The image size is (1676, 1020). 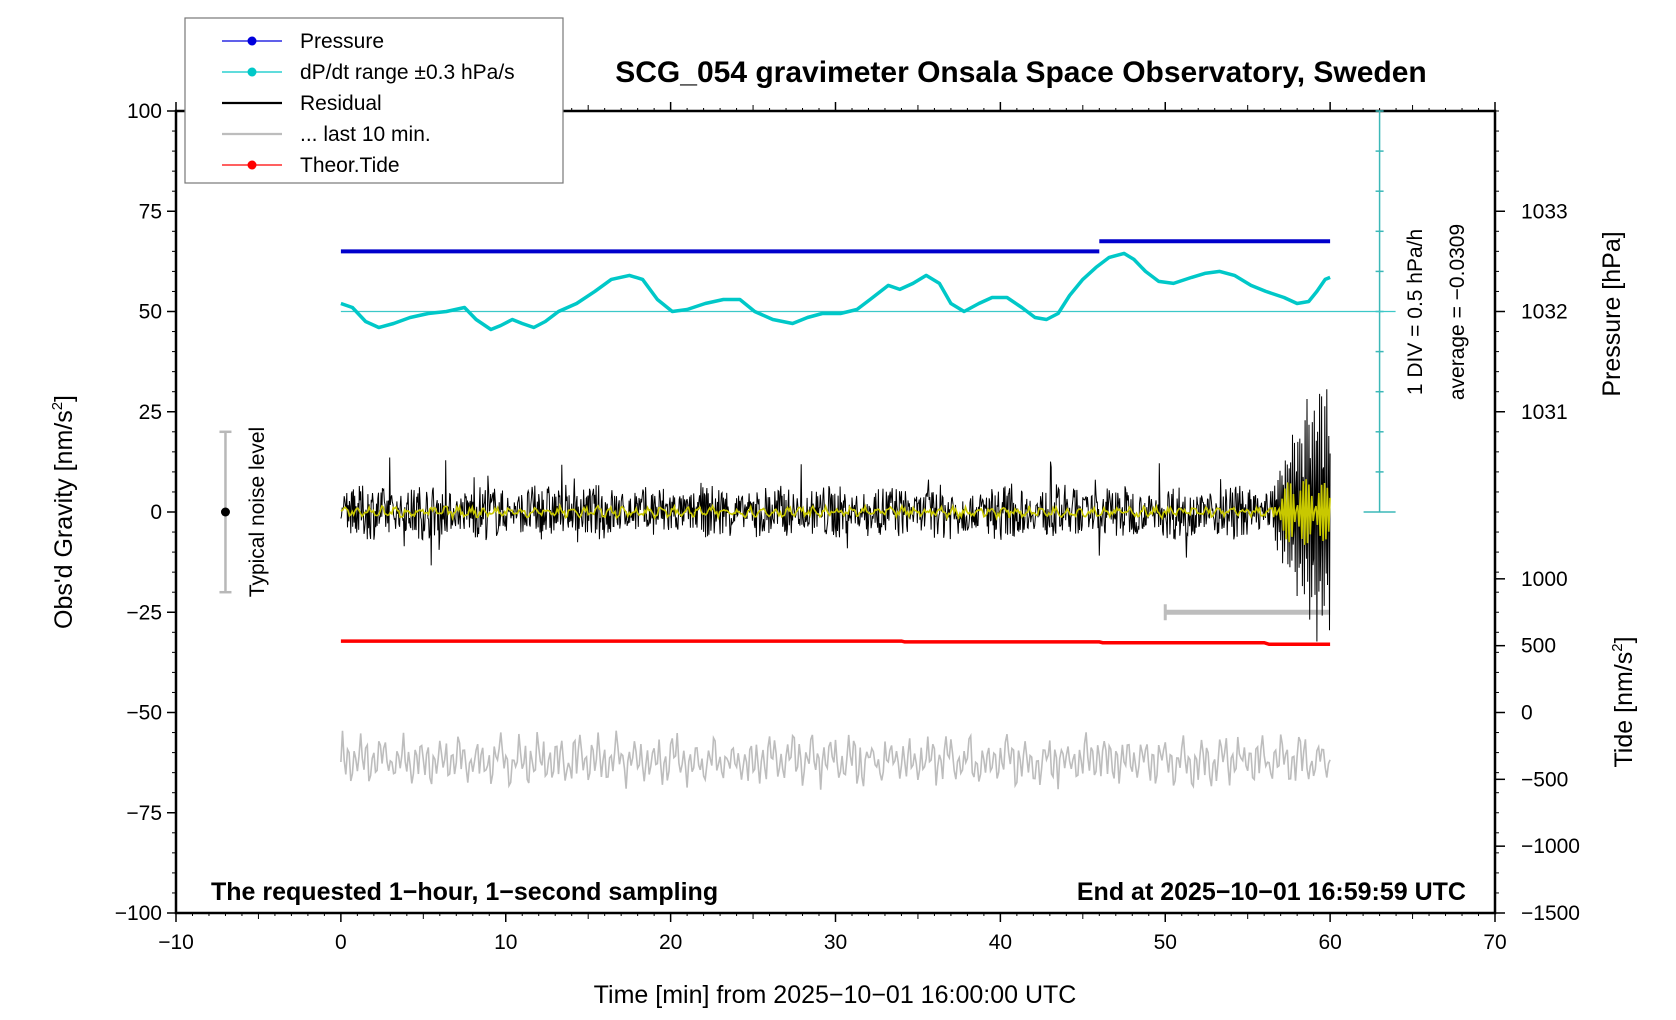 I want to click on tide-tick-label: −1500, so click(x=1550, y=913).